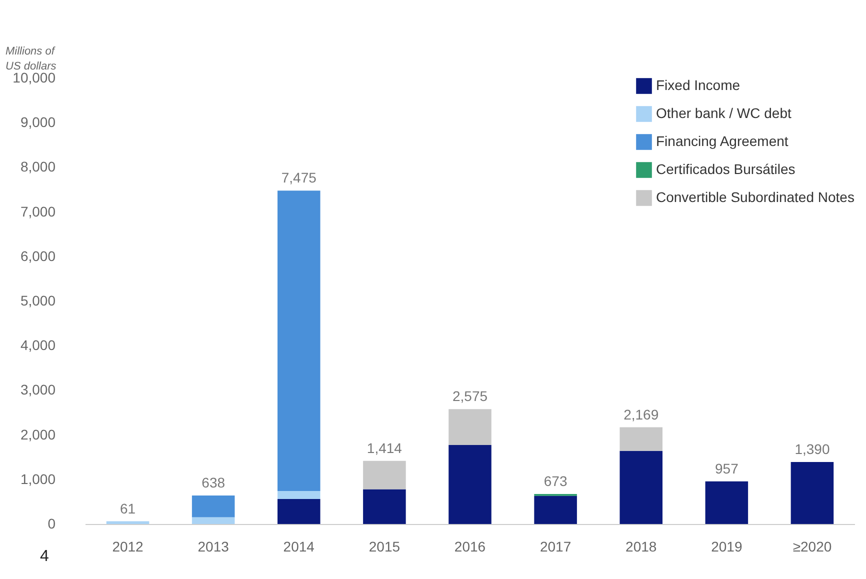 The height and width of the screenshot is (579, 866). What do you see at coordinates (214, 546) in the screenshot?
I see `x-tick-label: 2013` at bounding box center [214, 546].